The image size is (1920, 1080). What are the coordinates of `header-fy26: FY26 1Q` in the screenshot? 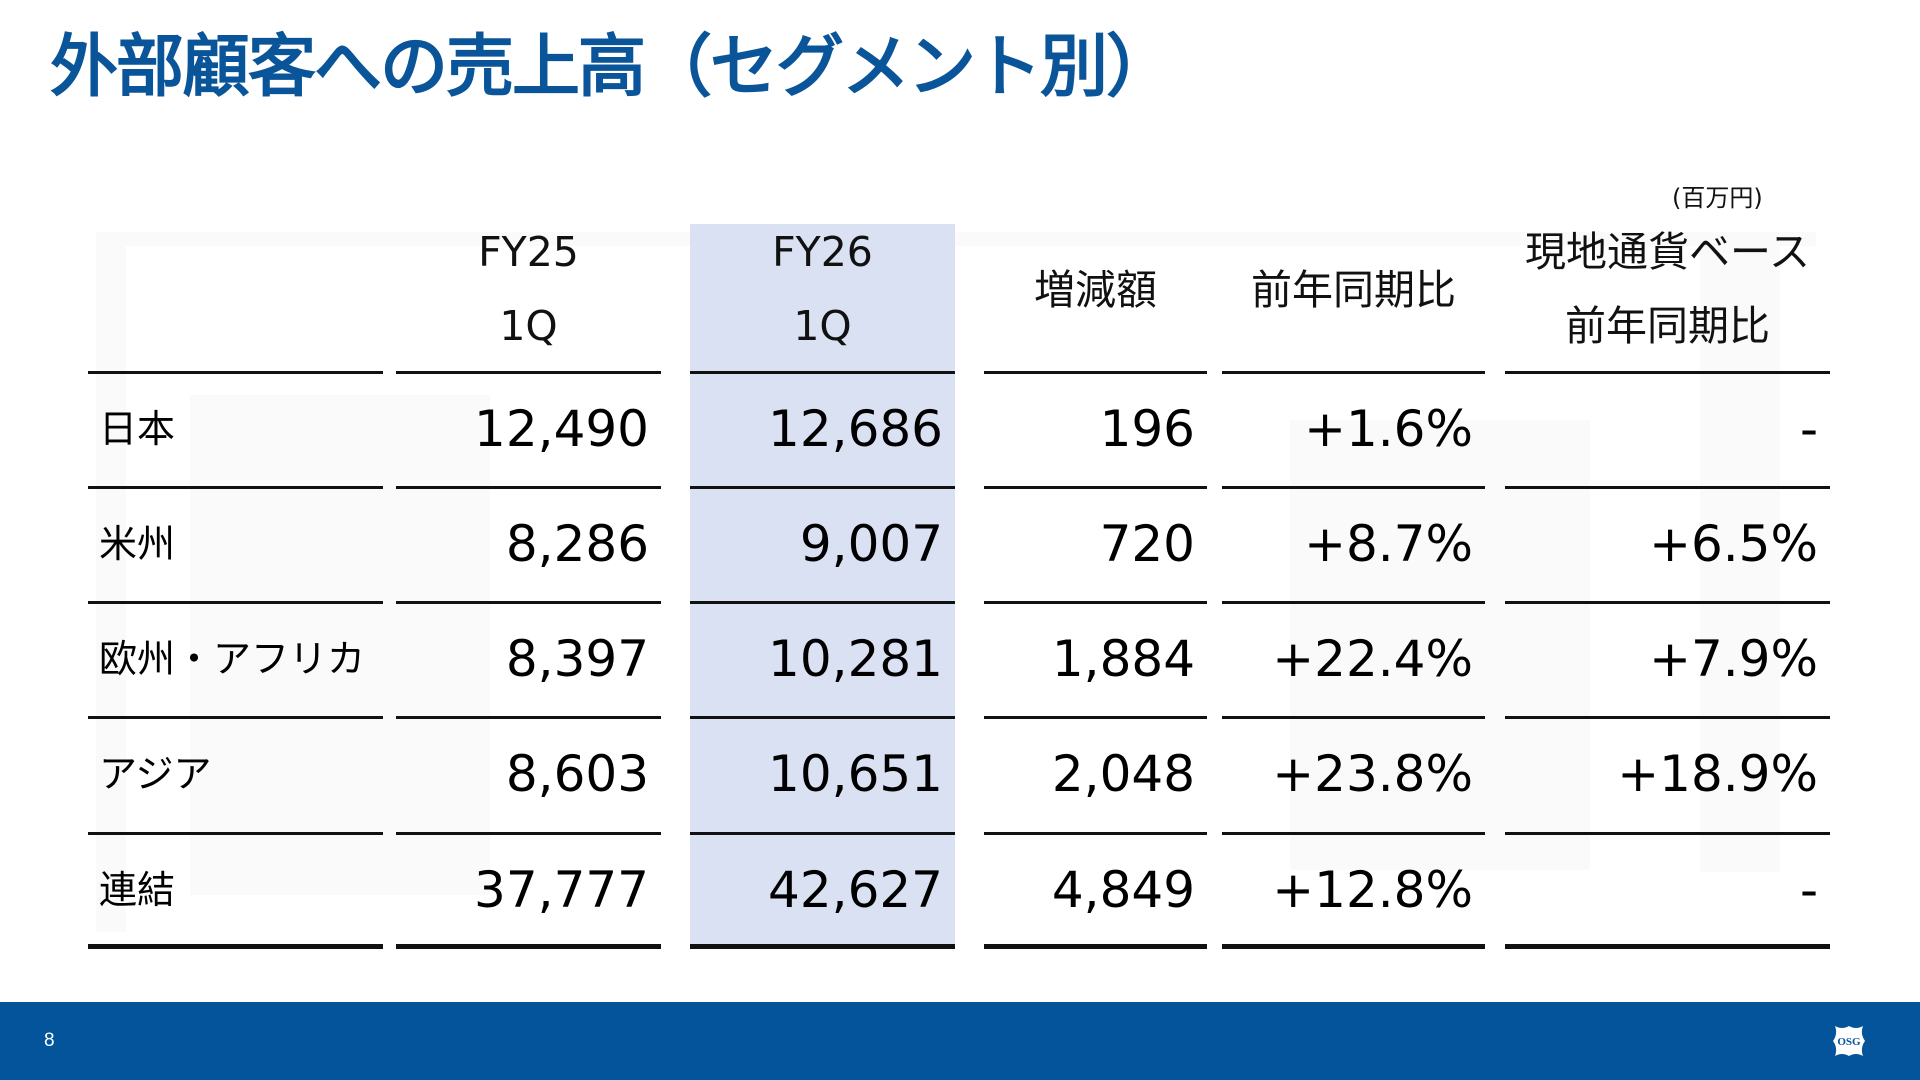 It's located at (822, 289).